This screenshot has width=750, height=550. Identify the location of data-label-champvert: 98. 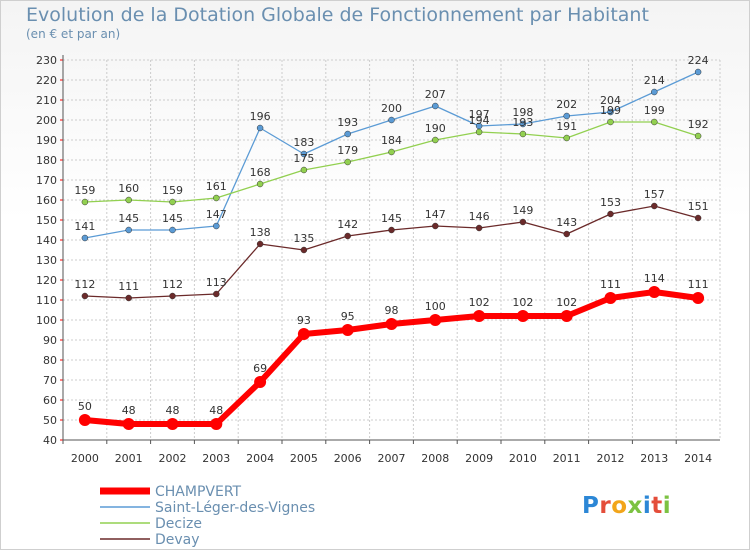
(392, 310).